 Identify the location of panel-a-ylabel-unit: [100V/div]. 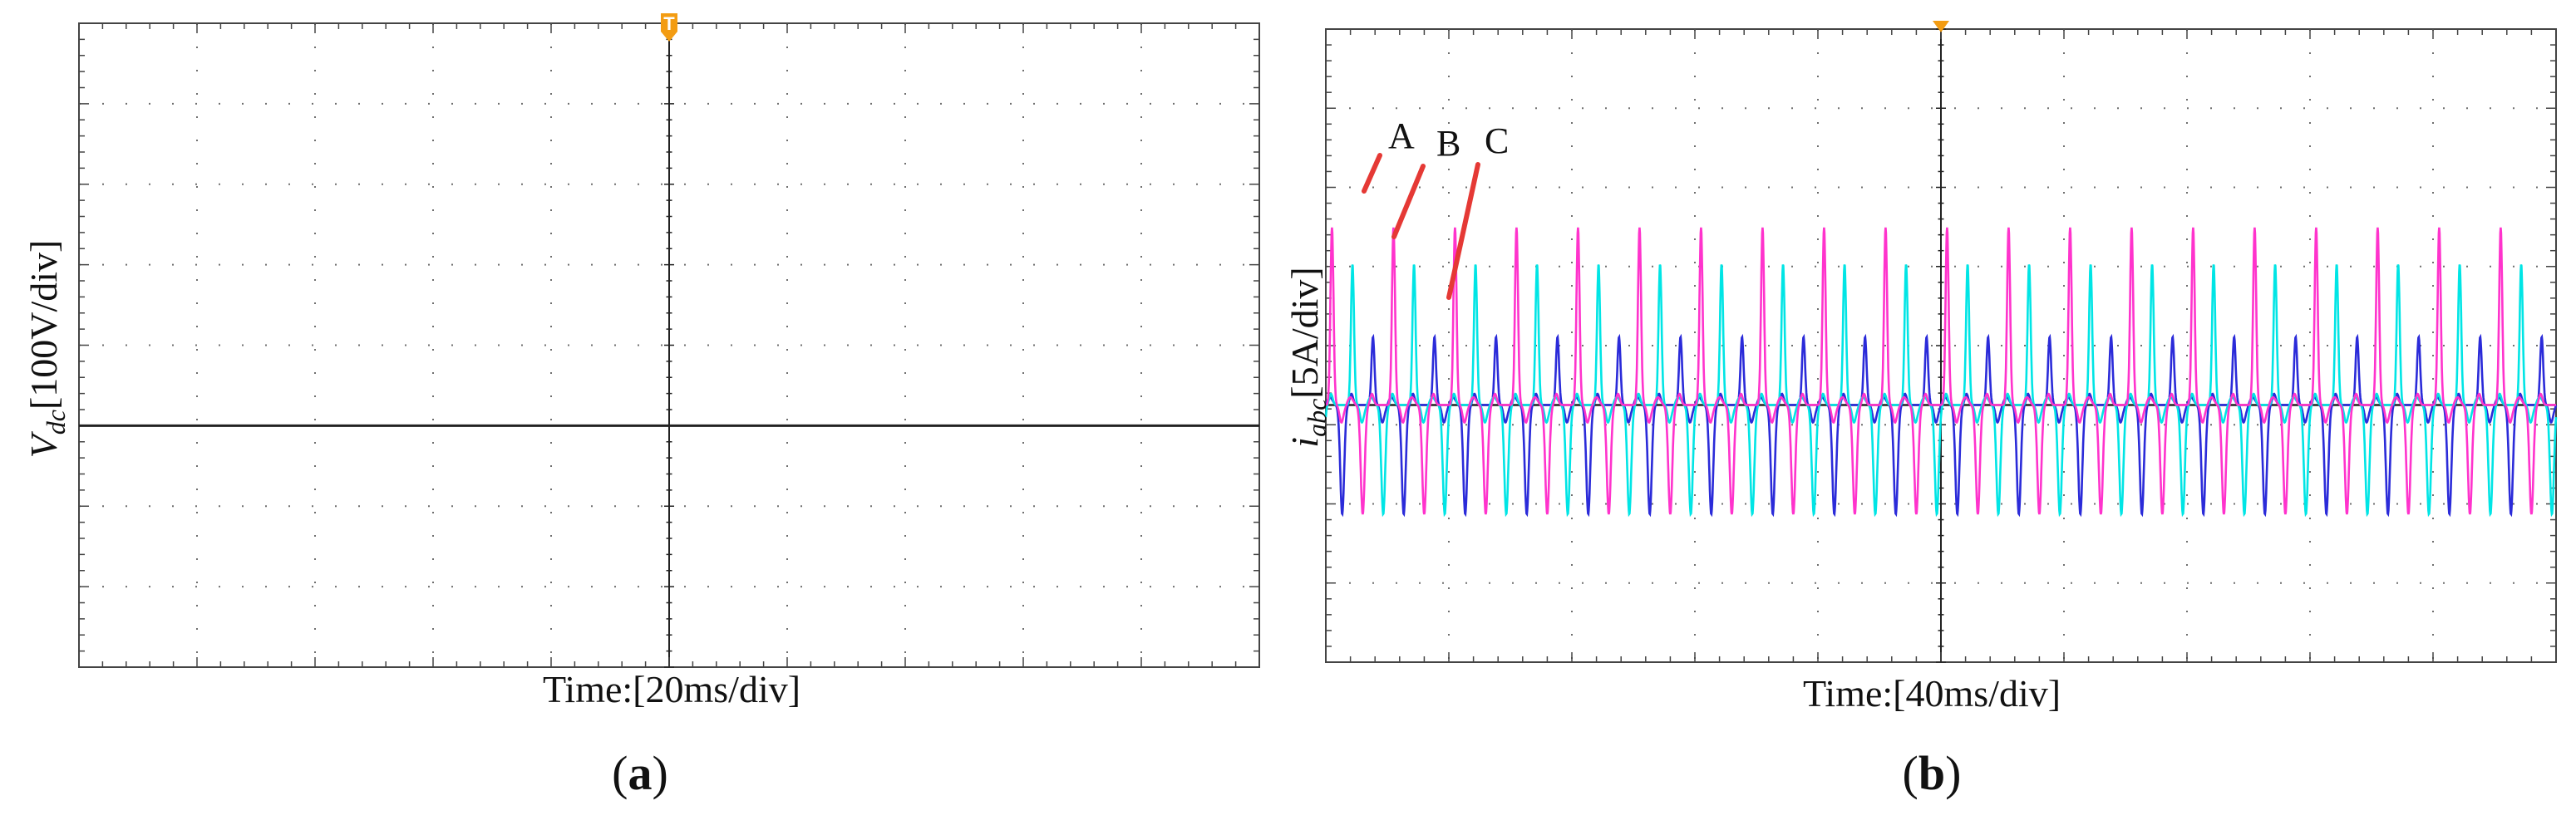
(43, 325).